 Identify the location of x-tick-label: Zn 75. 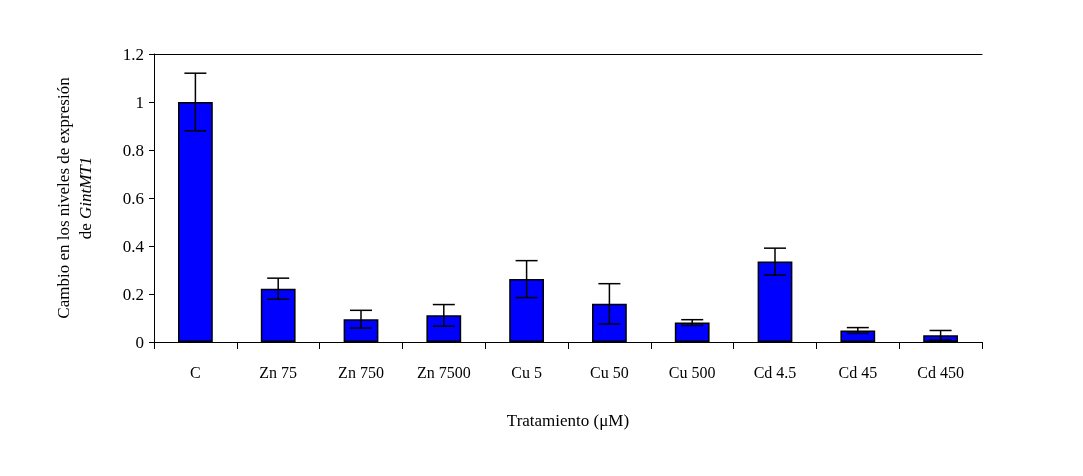
(278, 372).